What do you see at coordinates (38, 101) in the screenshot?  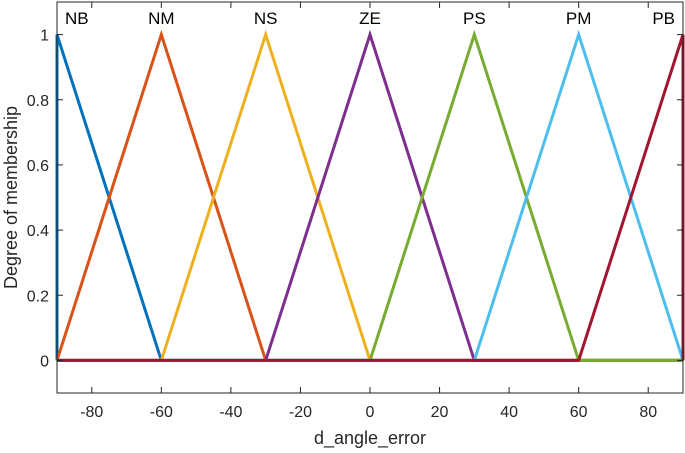 I see `y-tick-label: 0.8` at bounding box center [38, 101].